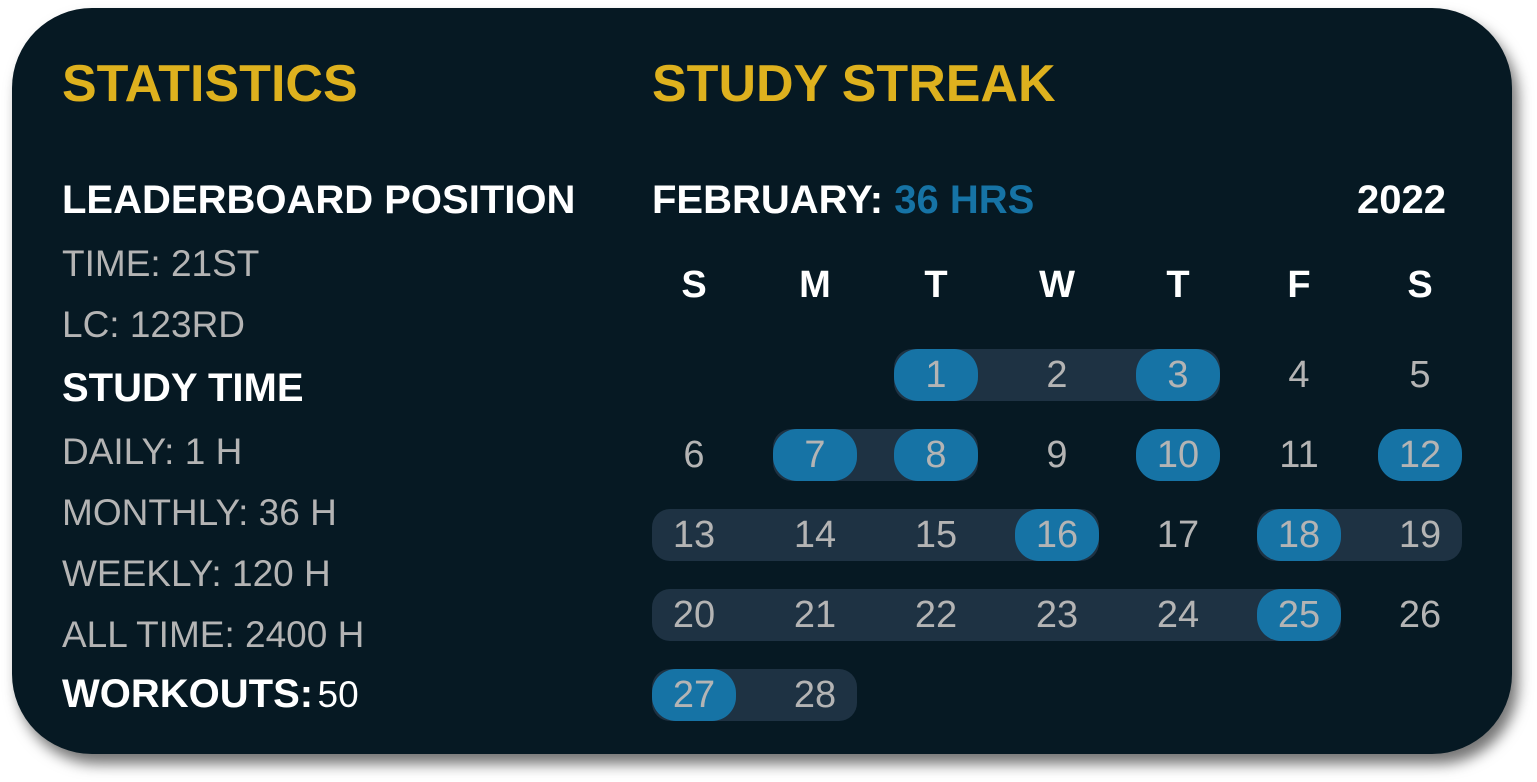  Describe the element at coordinates (183, 388) in the screenshot. I see `study-time-heading: STUDY TIME` at that location.